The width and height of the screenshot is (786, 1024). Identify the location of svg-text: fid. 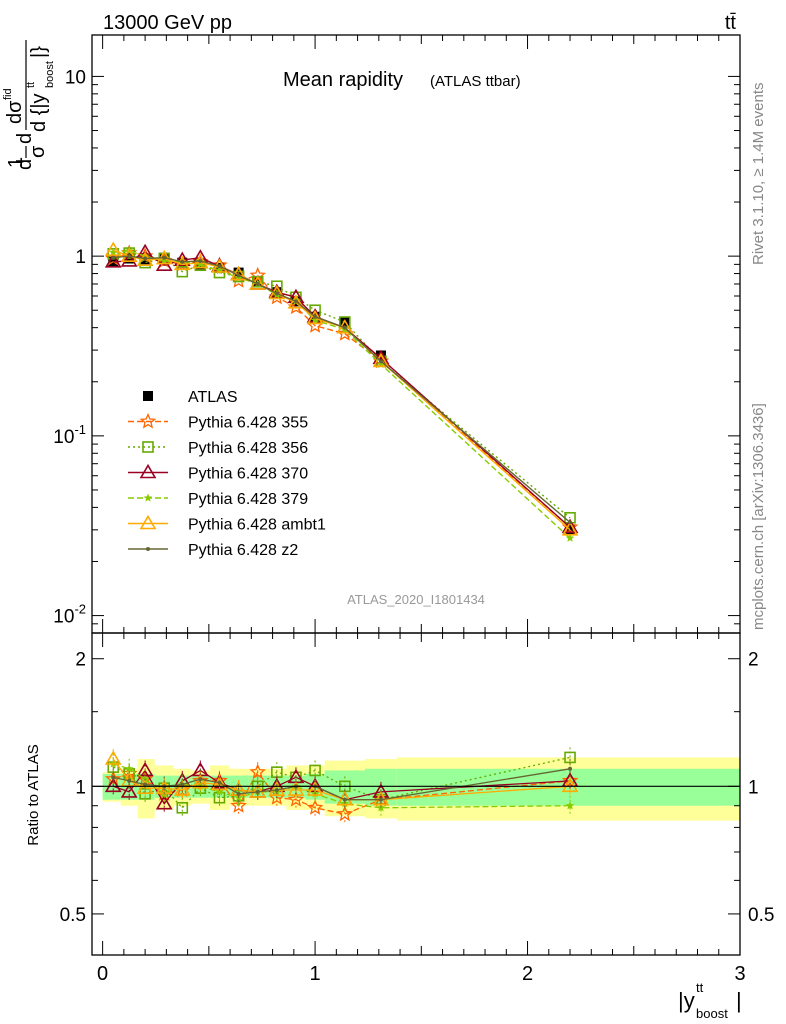
(8, 94).